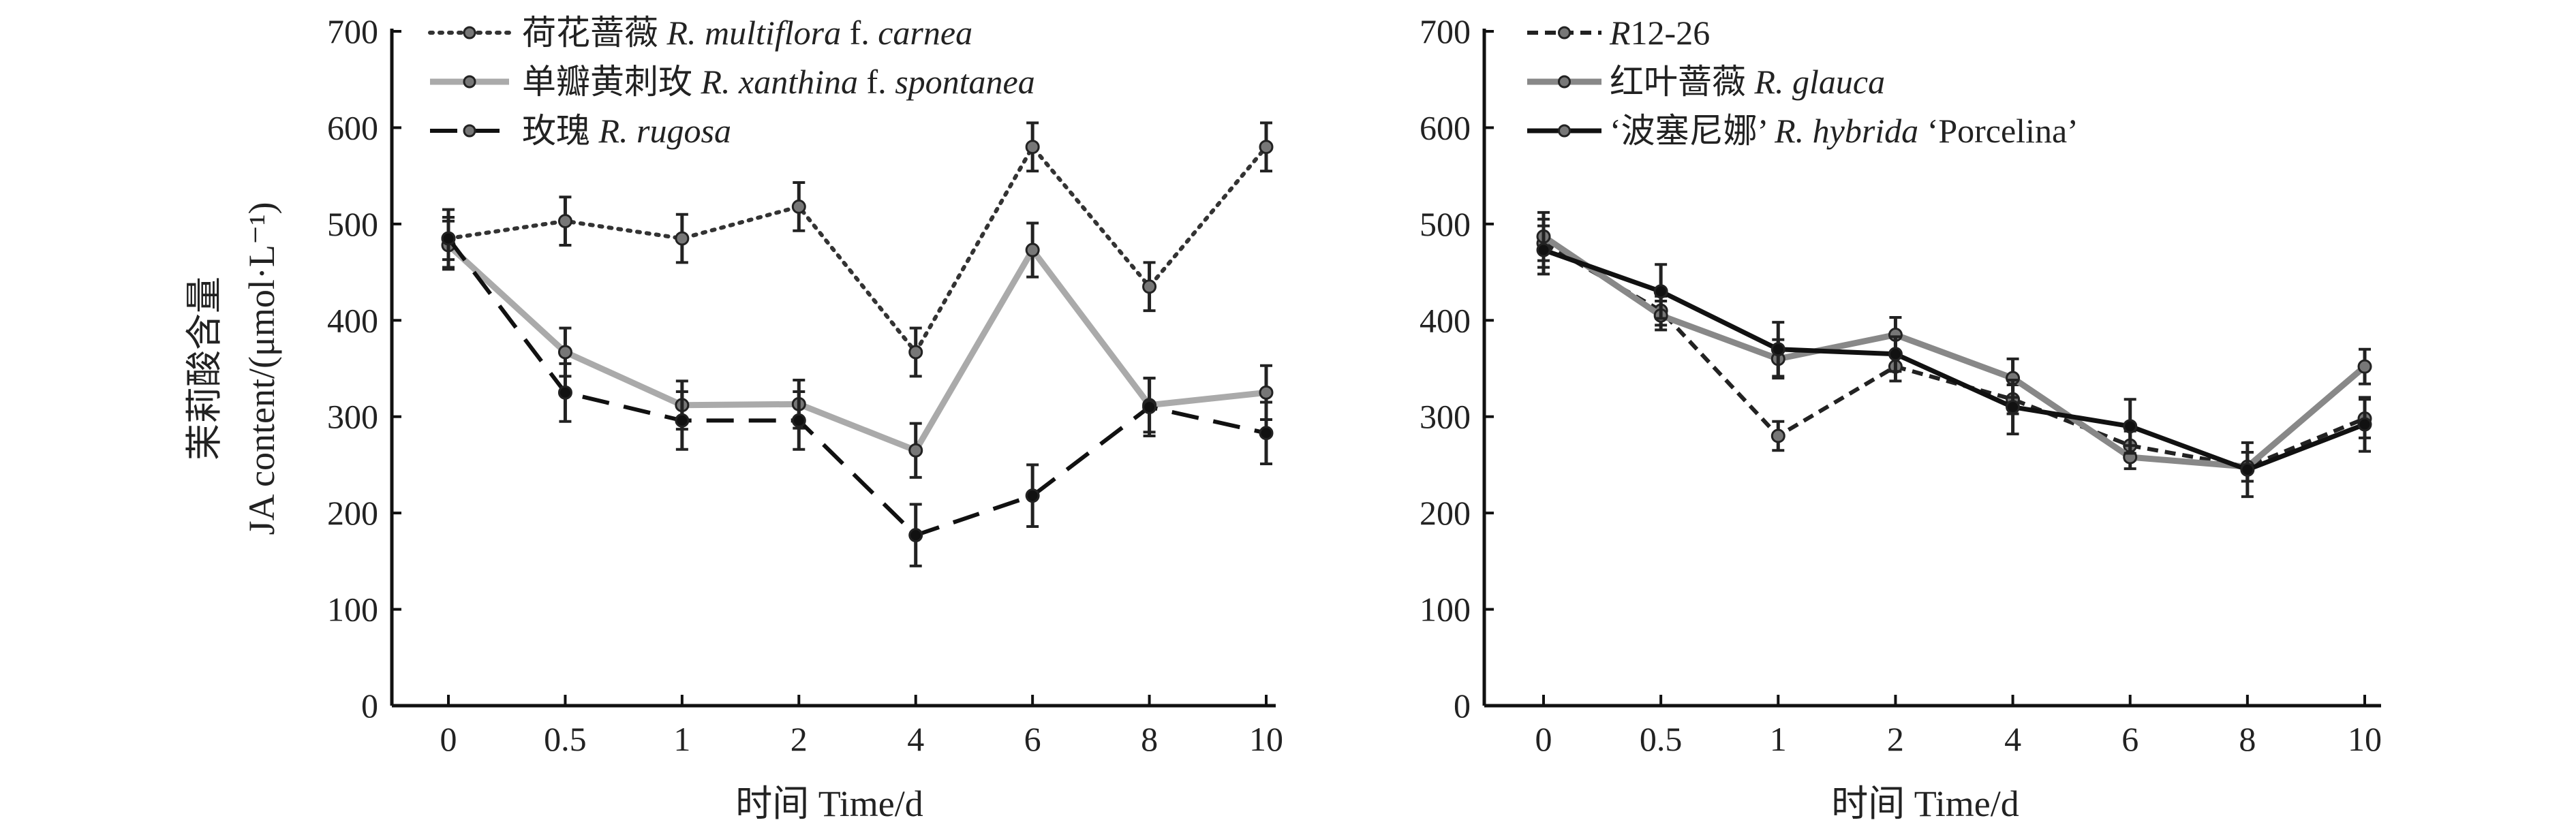 Image resolution: width=2576 pixels, height=831 pixels. What do you see at coordinates (2129, 739) in the screenshot?
I see `x-tick-label: 6` at bounding box center [2129, 739].